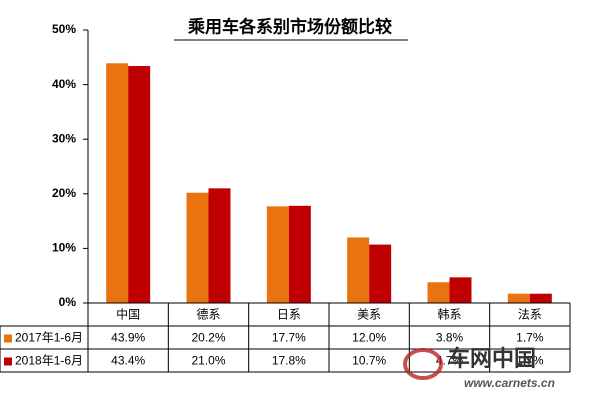 The width and height of the screenshot is (600, 400). Describe the element at coordinates (492, 358) in the screenshot. I see `watermark-logo: 车网中国` at that location.